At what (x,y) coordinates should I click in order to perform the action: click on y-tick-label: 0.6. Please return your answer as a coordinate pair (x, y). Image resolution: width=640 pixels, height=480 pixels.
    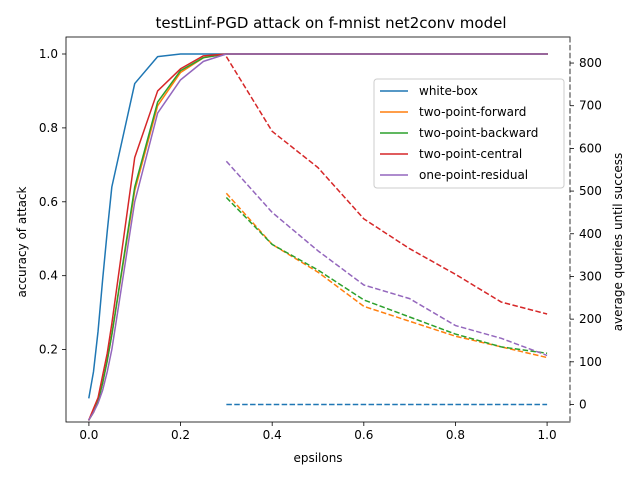
    Looking at the image, I should click on (48, 202).